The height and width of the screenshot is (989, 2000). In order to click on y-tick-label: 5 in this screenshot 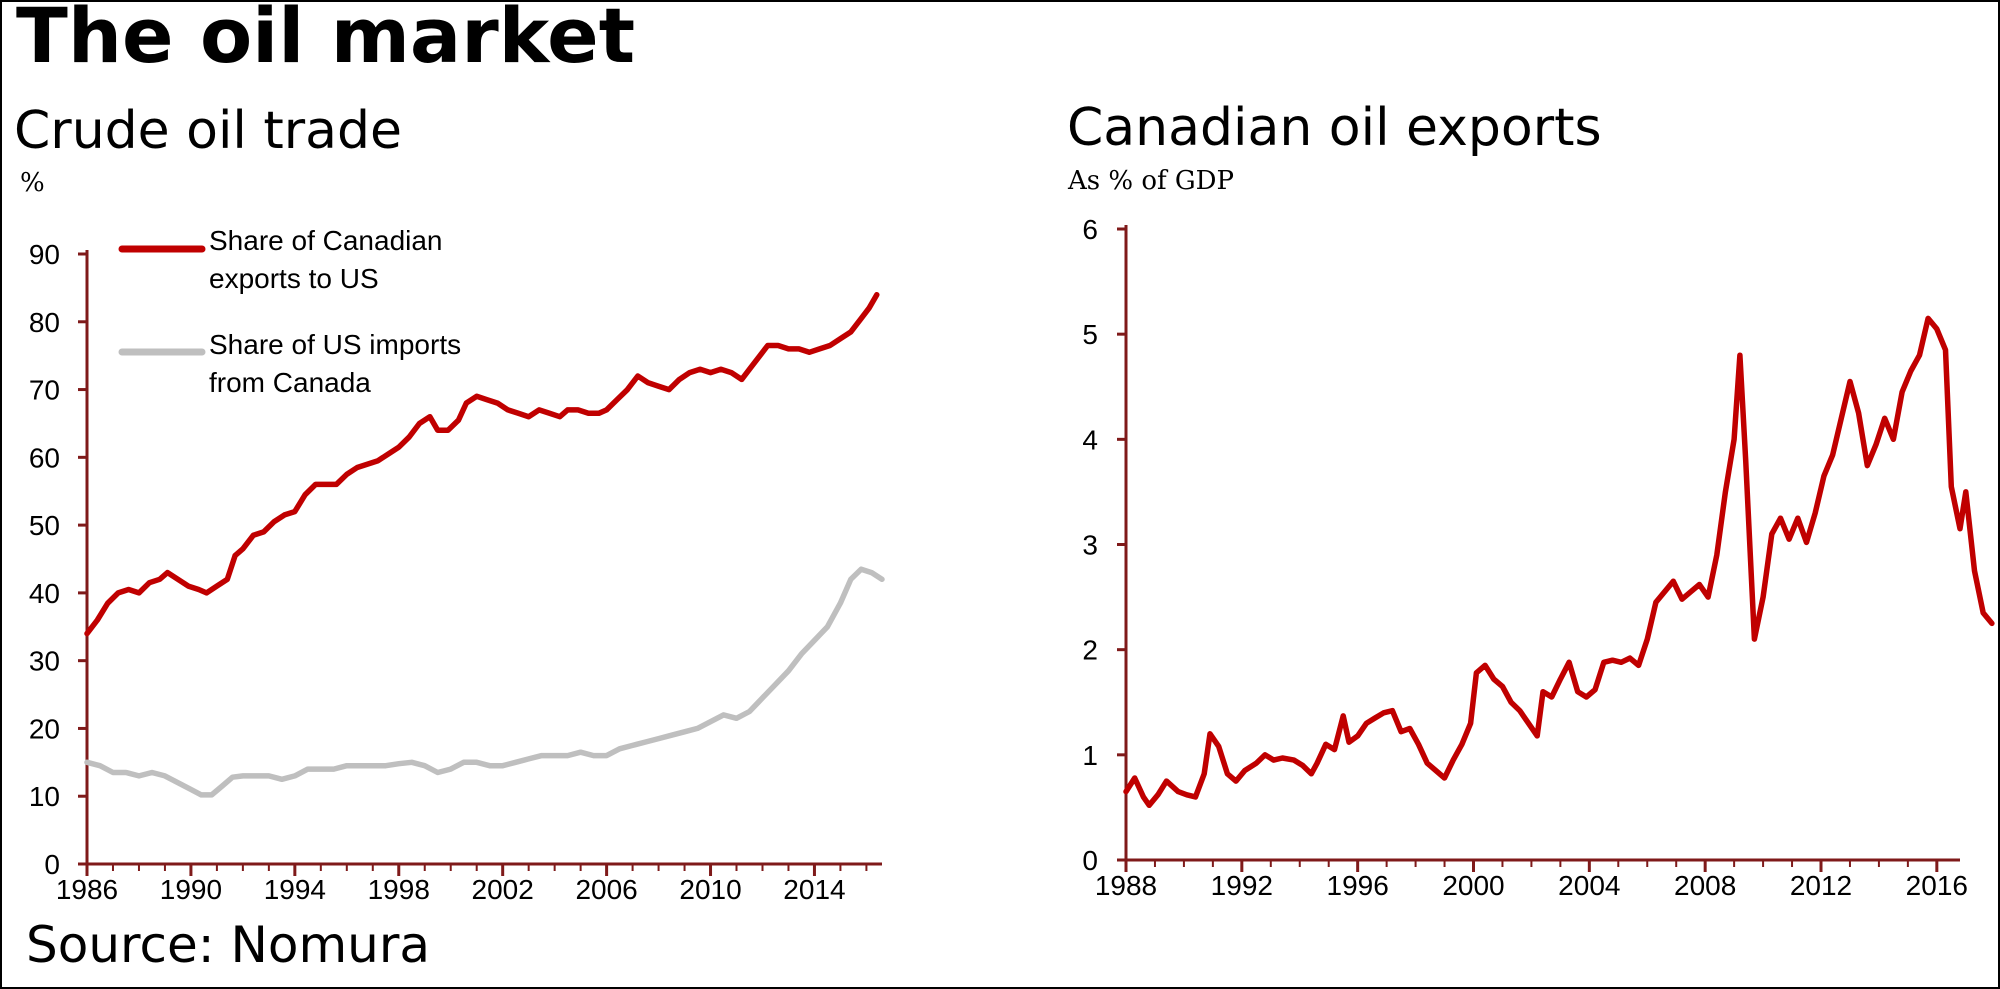, I will do `click(1090, 334)`.